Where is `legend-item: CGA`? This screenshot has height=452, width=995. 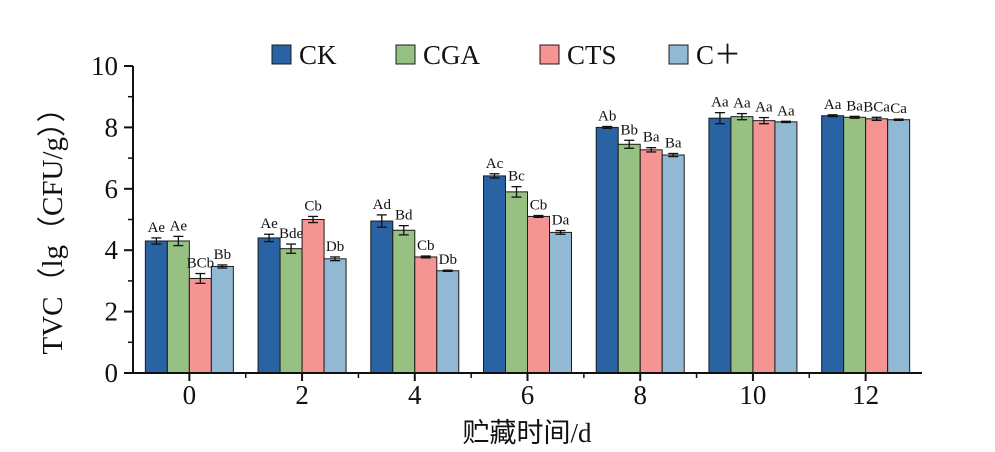
legend-item: CGA is located at coordinates (438, 55).